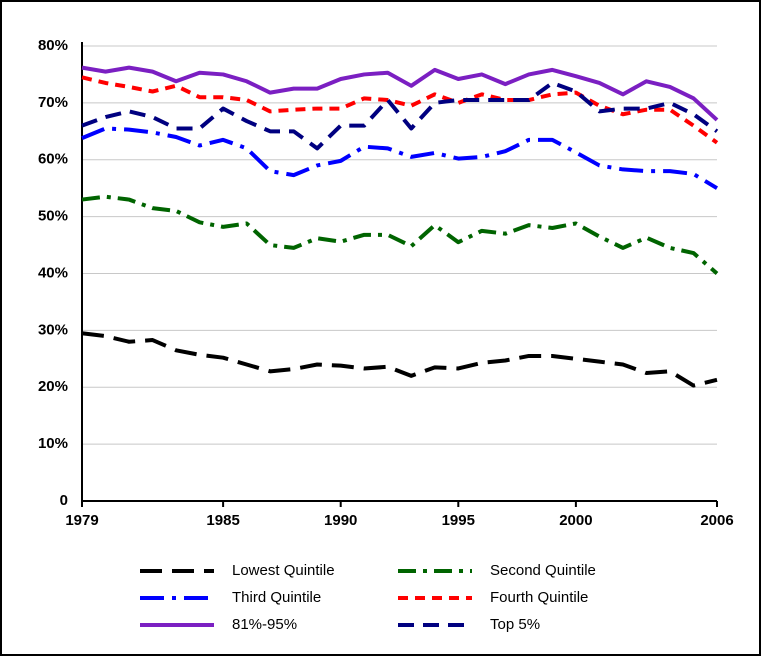 Image resolution: width=761 pixels, height=656 pixels. I want to click on y-tick-label: 10%, so click(53, 443).